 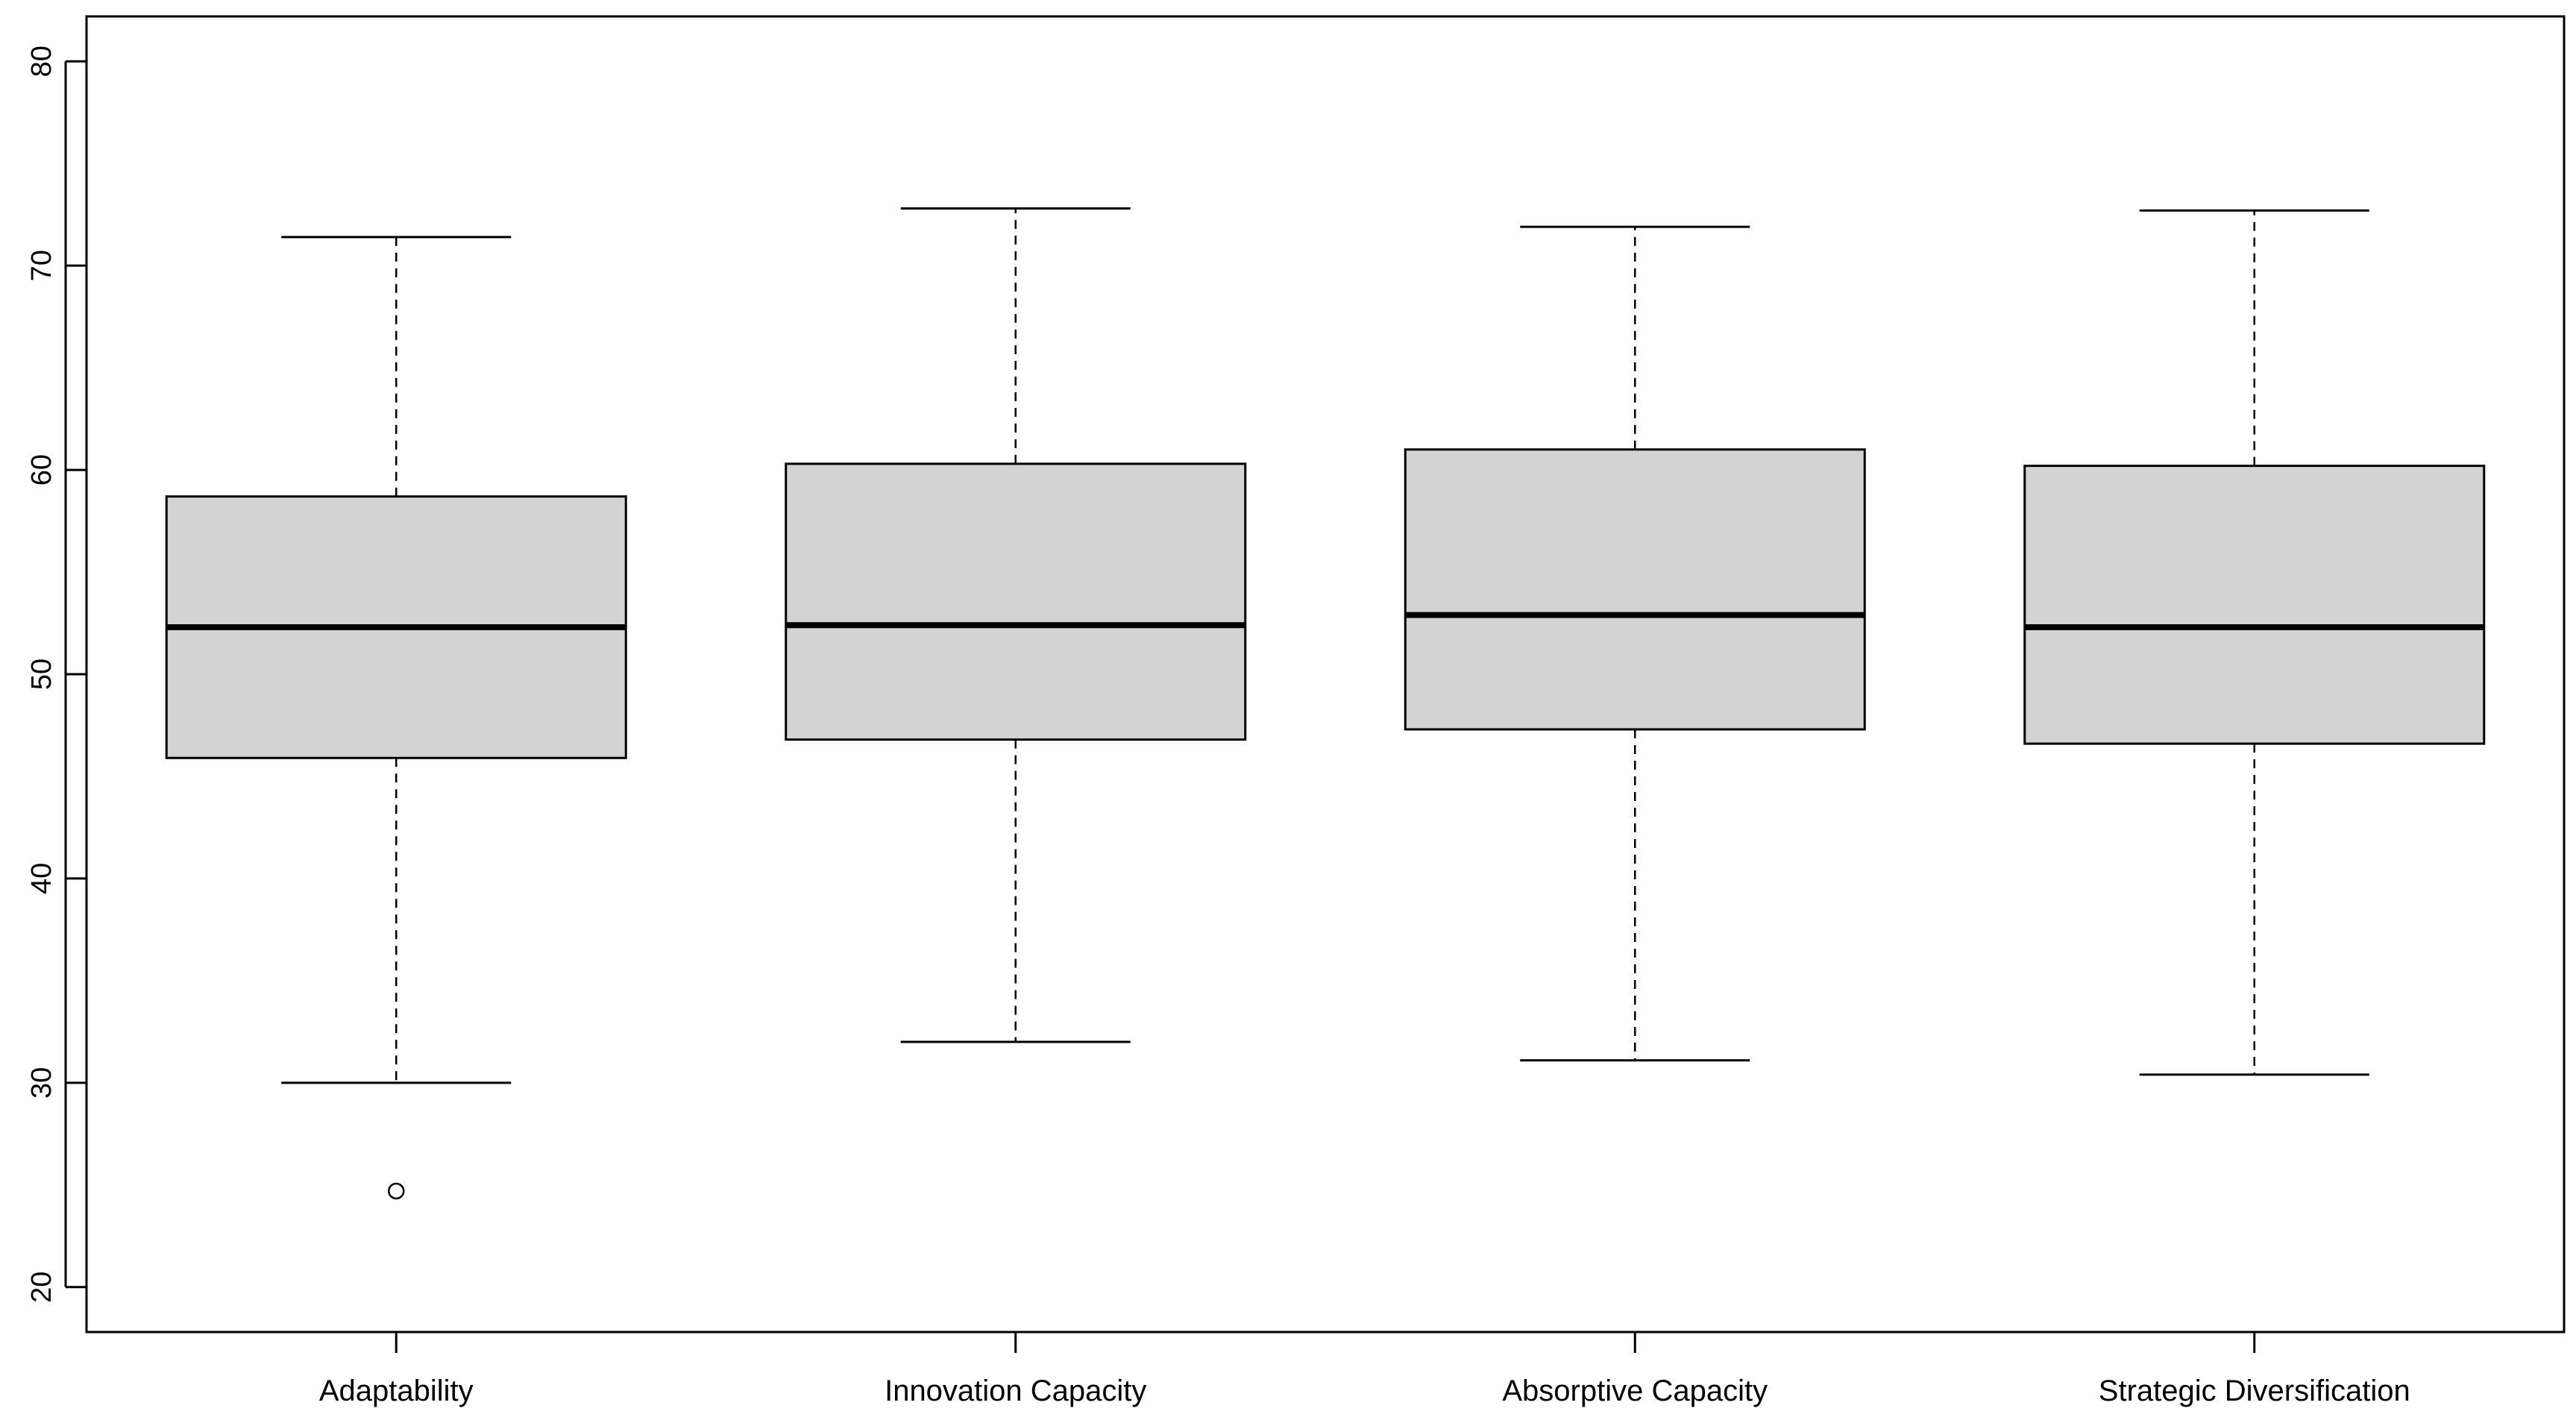 I want to click on y-tick-label: 20, so click(x=42, y=1287).